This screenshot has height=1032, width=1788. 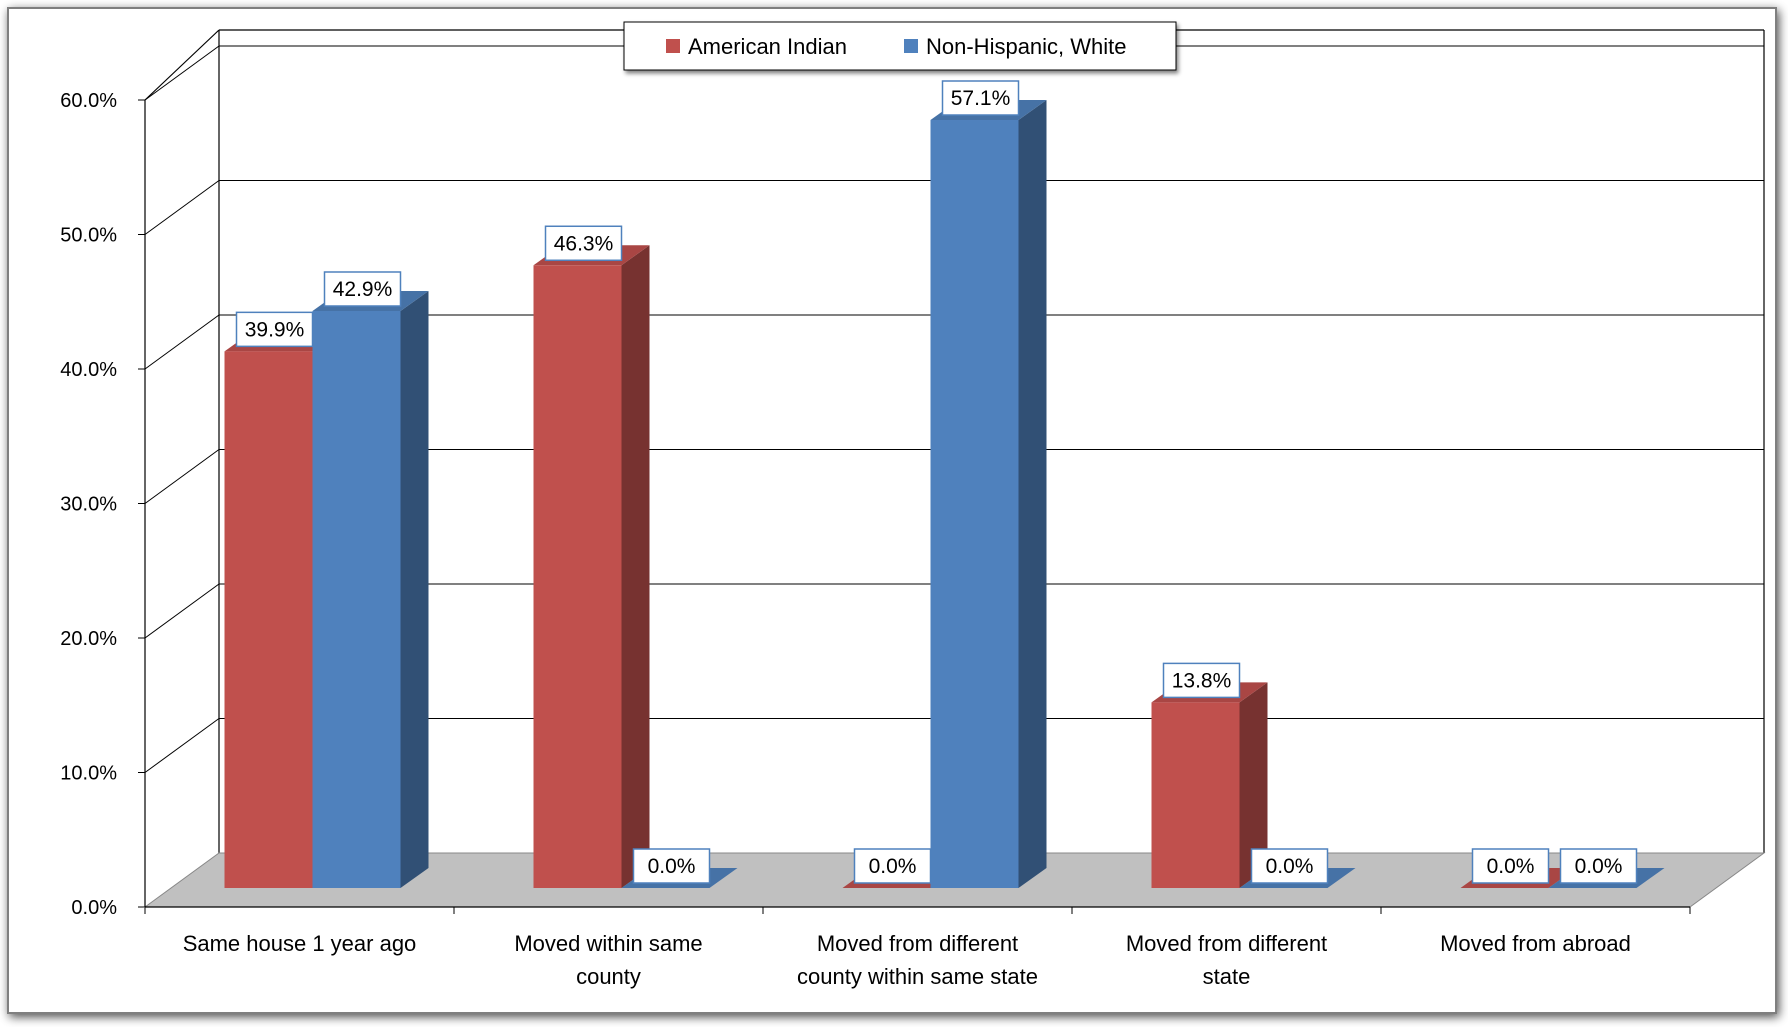 I want to click on x-category-label: Same house 1 year ago, so click(x=300, y=943).